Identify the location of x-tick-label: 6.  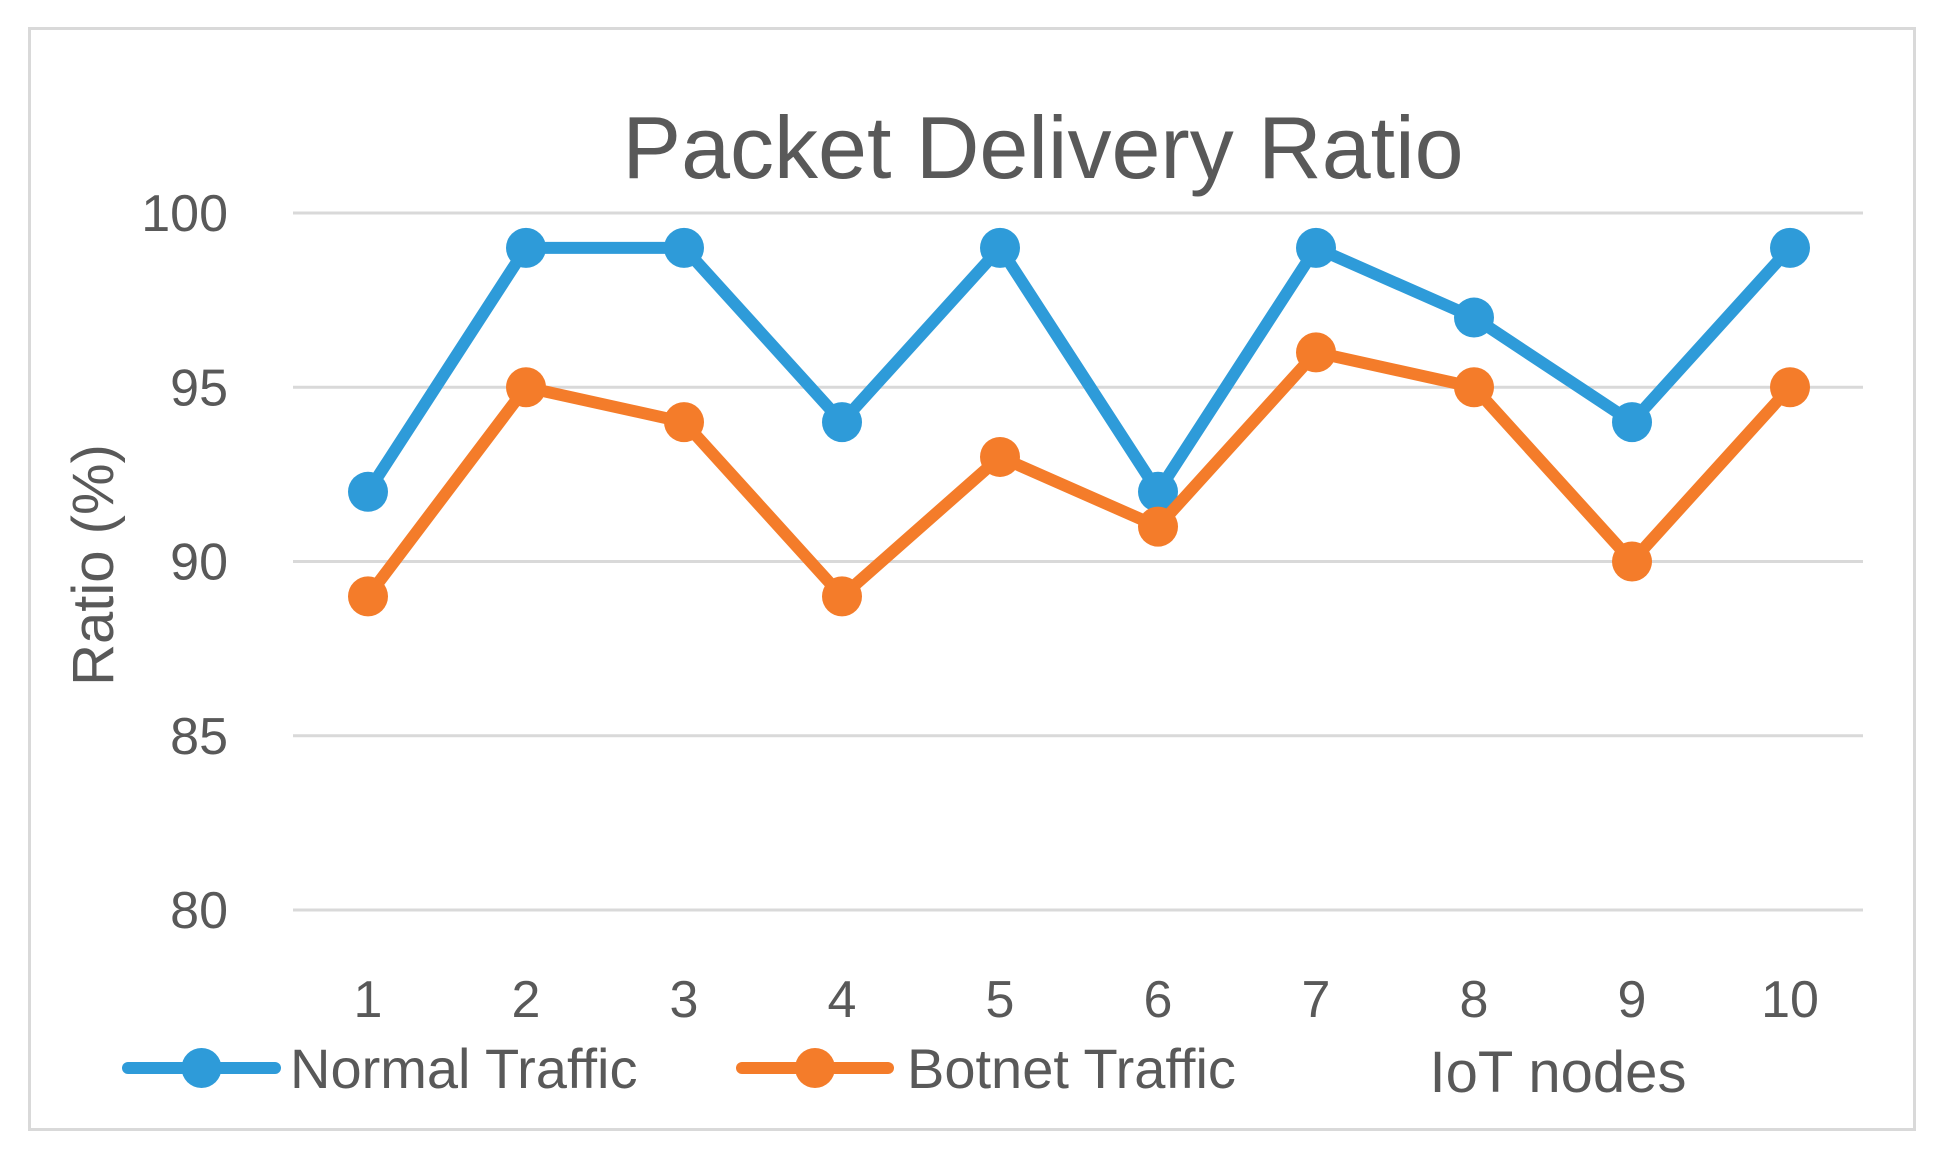
(1158, 1000).